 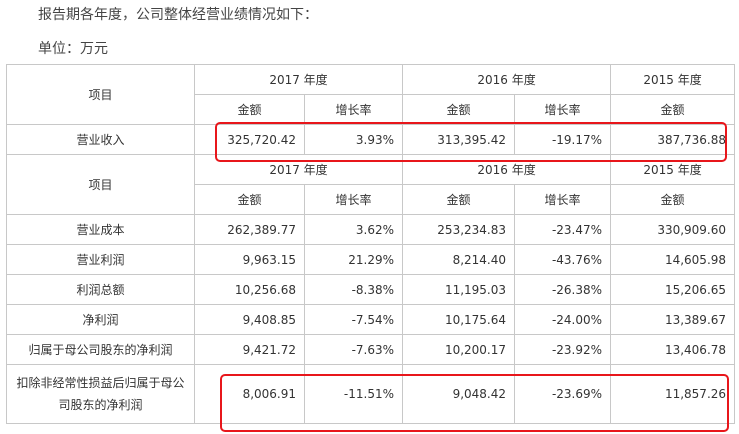 What do you see at coordinates (459, 394) in the screenshot?
I see `cell-amount-2016: 9,048.42` at bounding box center [459, 394].